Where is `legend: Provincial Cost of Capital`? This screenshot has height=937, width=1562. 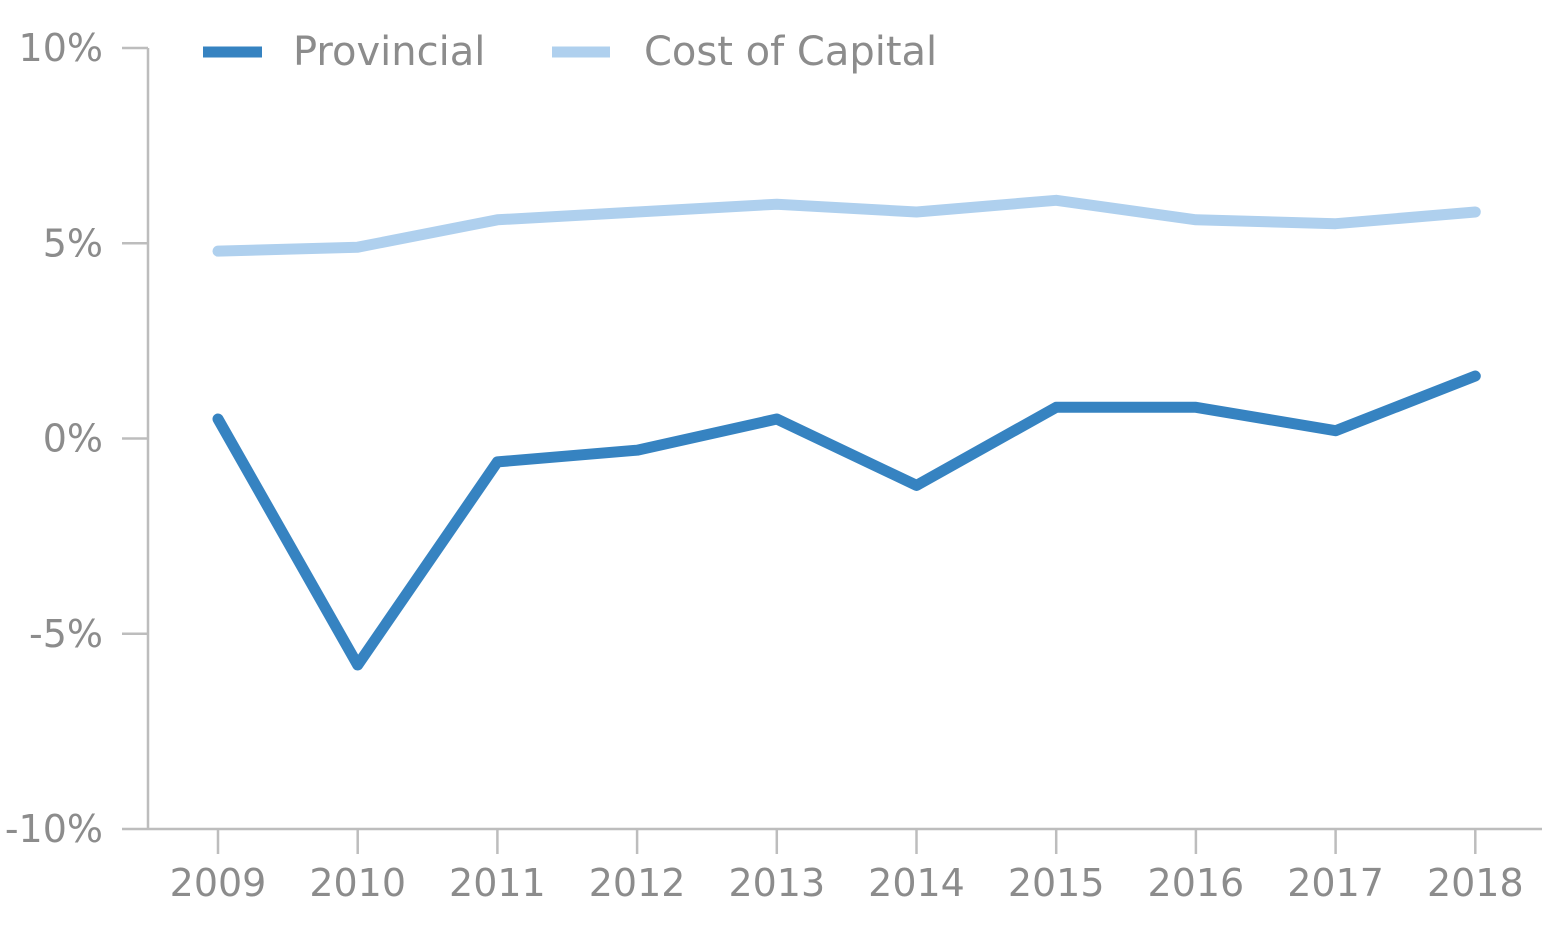
legend: Provincial Cost of Capital is located at coordinates (570, 52).